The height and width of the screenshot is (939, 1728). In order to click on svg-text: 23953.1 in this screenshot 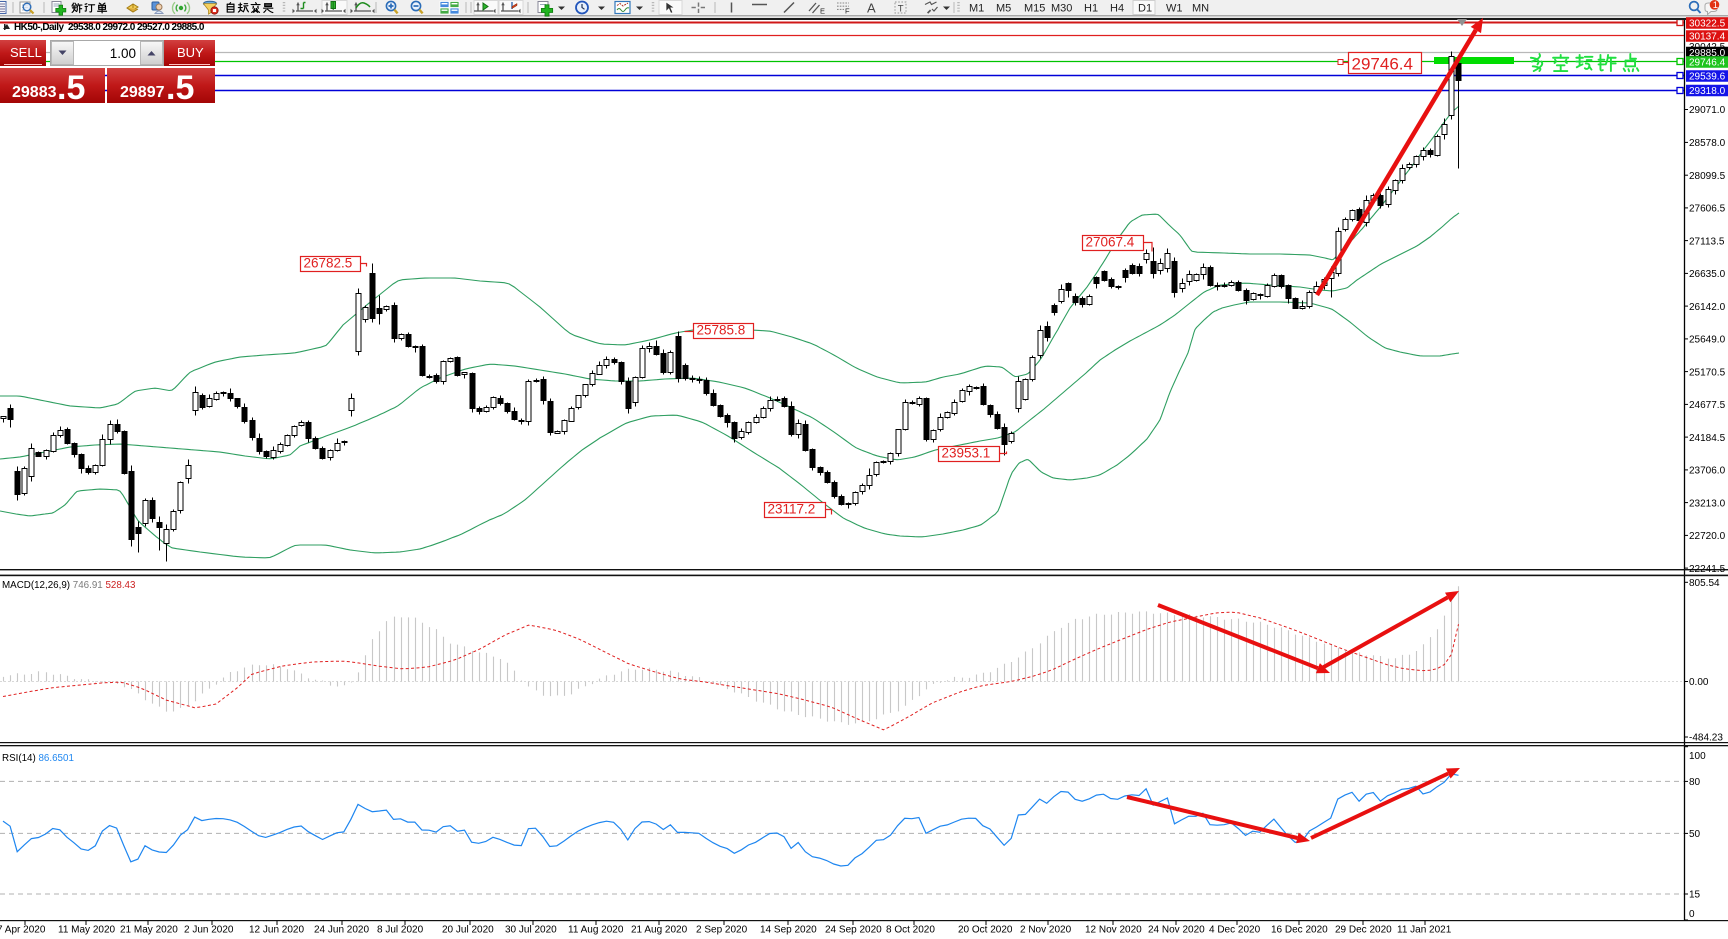, I will do `click(966, 453)`.